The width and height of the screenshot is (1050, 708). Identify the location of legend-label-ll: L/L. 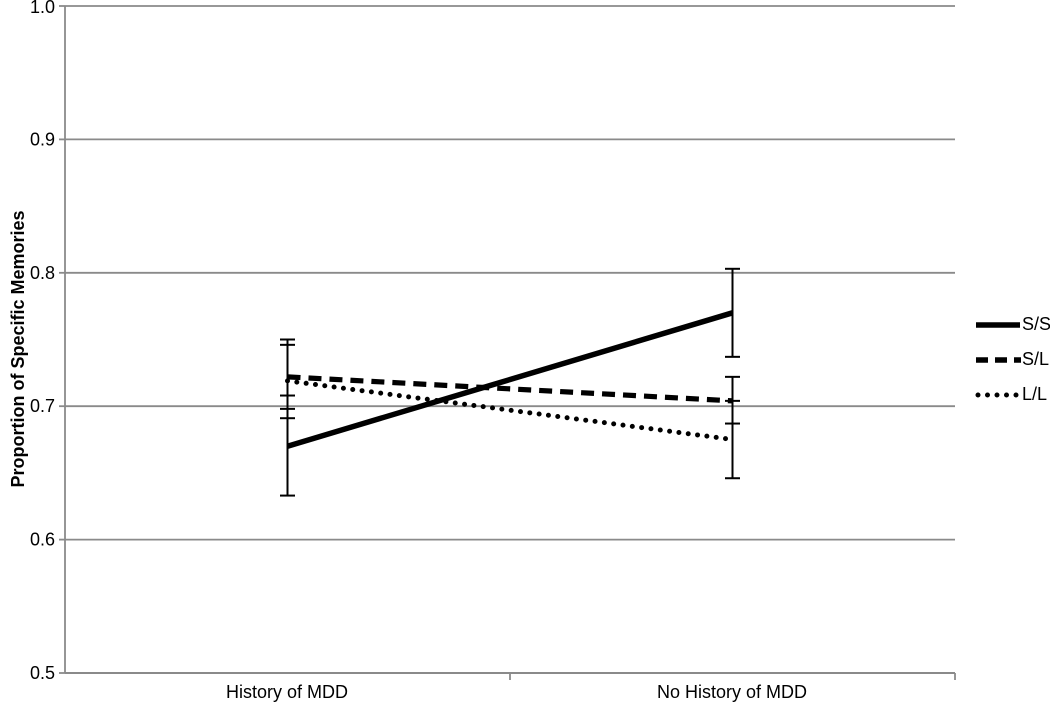
(1035, 394).